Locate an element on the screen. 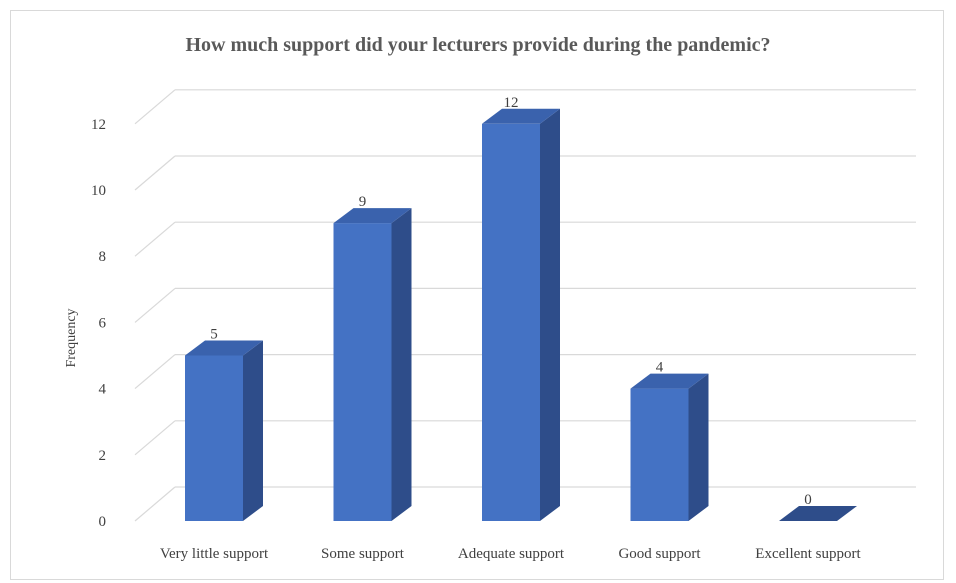  x-tick-label: Good support is located at coordinates (659, 554).